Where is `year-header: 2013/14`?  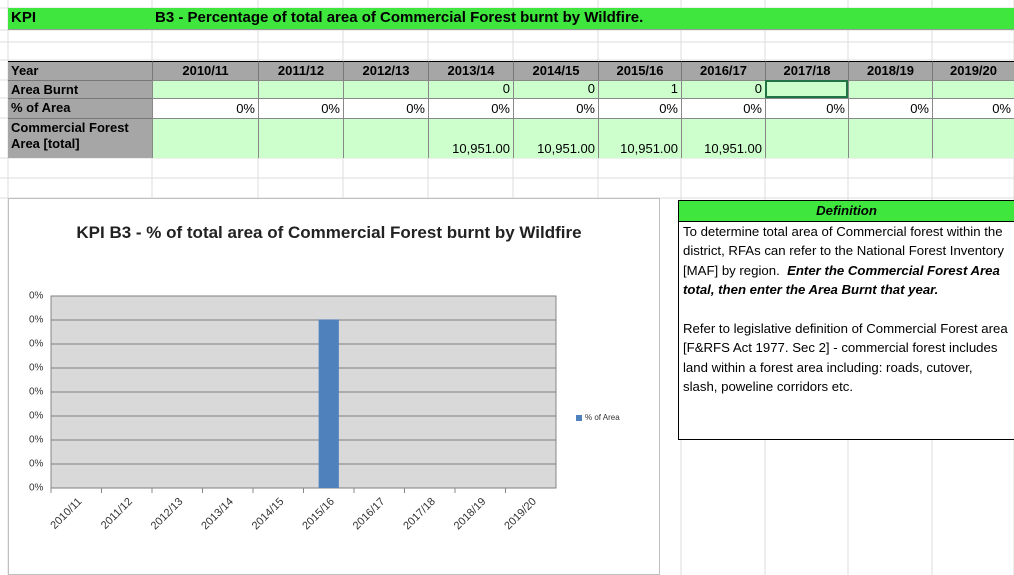 year-header: 2013/14 is located at coordinates (470, 70).